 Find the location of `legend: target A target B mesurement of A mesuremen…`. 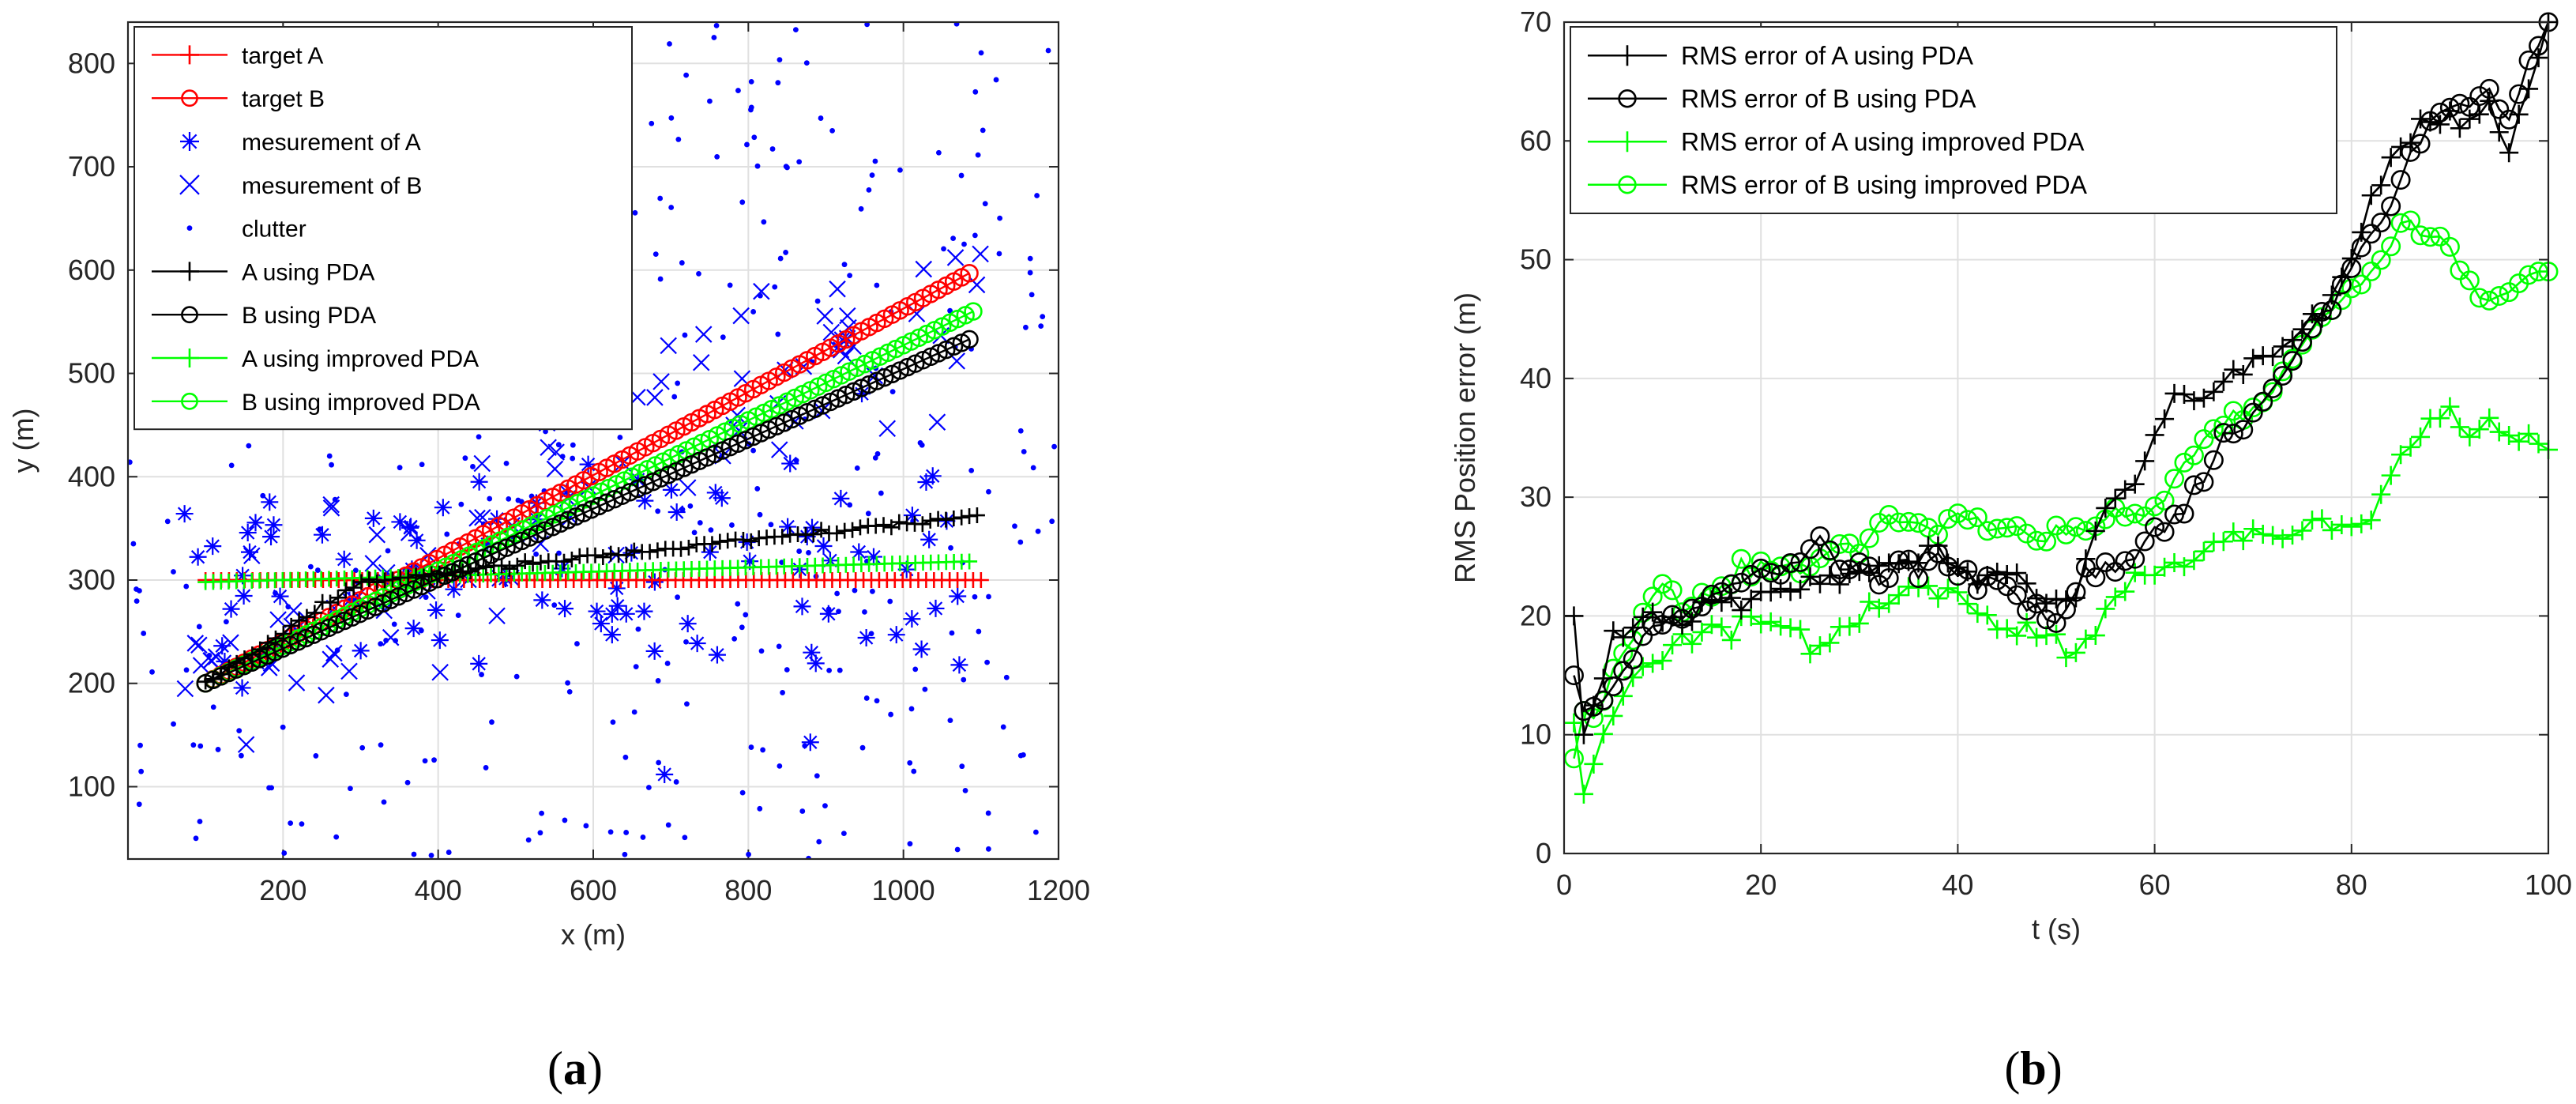

legend: target A target B mesurement of A mesuremen… is located at coordinates (383, 228).